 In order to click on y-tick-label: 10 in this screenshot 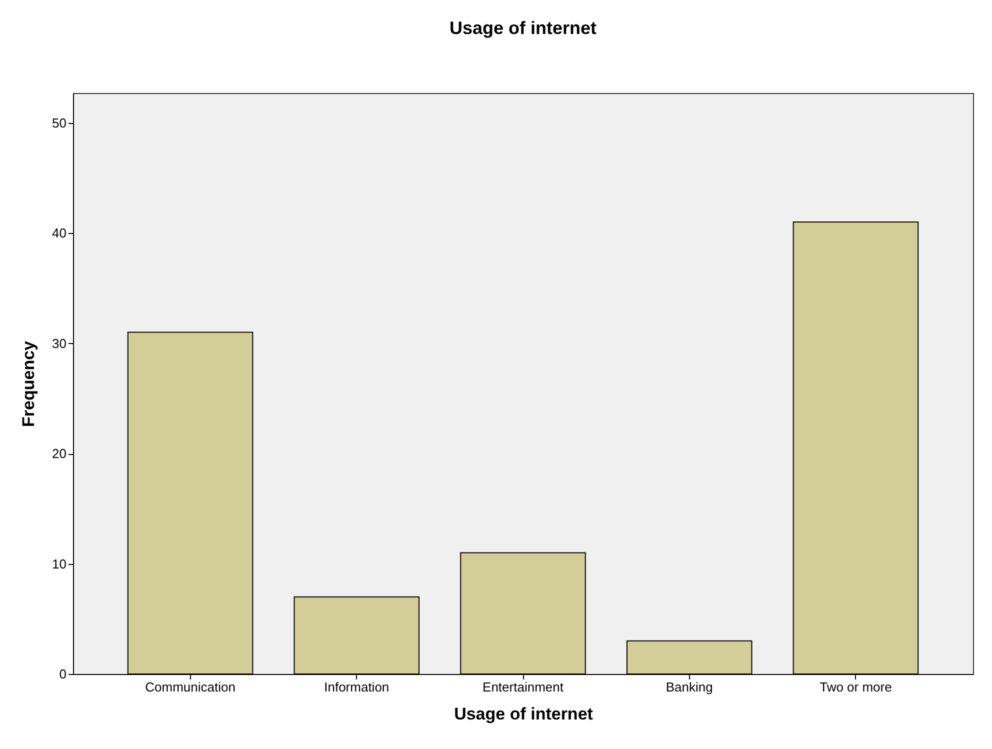, I will do `click(59, 564)`.